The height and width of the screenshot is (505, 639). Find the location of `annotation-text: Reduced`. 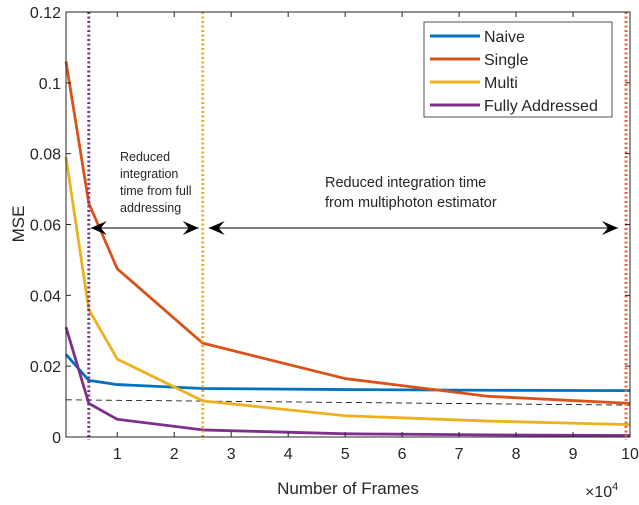

annotation-text: Reduced is located at coordinates (145, 157).